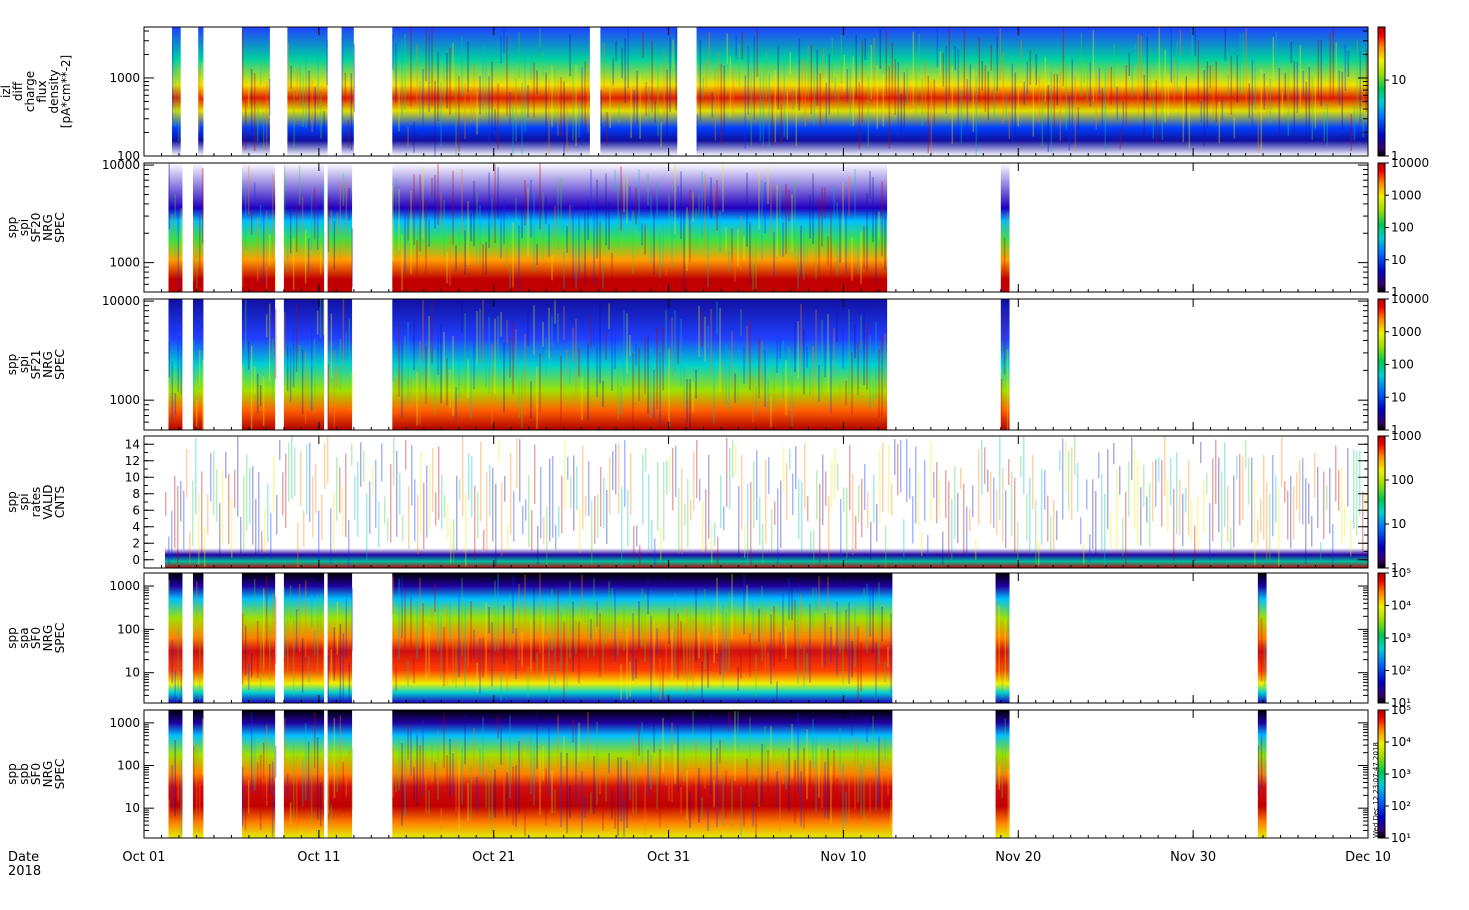 The height and width of the screenshot is (910, 1469). What do you see at coordinates (48, 501) in the screenshot?
I see `y-axis-title-line: VALID` at bounding box center [48, 501].